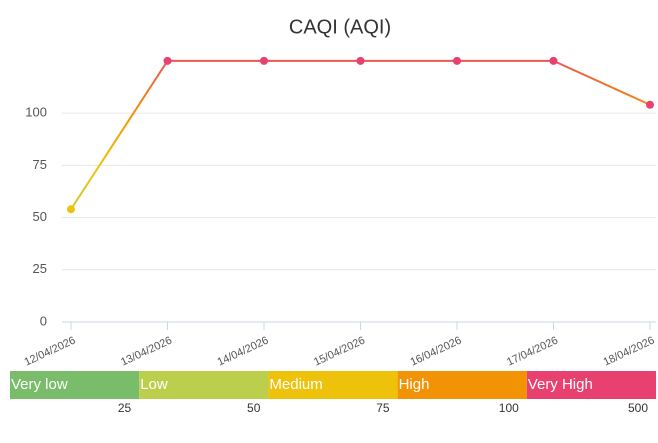 The height and width of the screenshot is (443, 658). What do you see at coordinates (40, 216) in the screenshot?
I see `y-tick-label: 50` at bounding box center [40, 216].